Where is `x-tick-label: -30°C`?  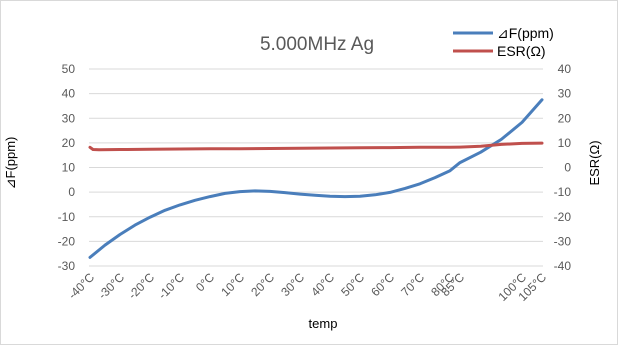 x-tick-label: -30°C is located at coordinates (111, 286).